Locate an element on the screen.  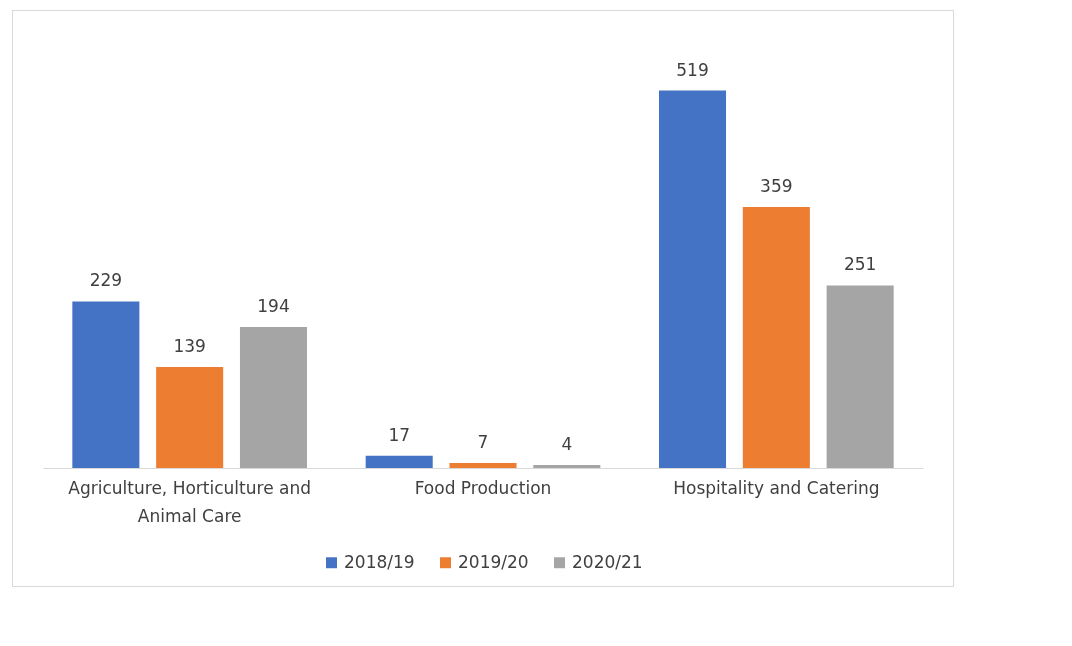
data-label: 229 is located at coordinates (106, 280).